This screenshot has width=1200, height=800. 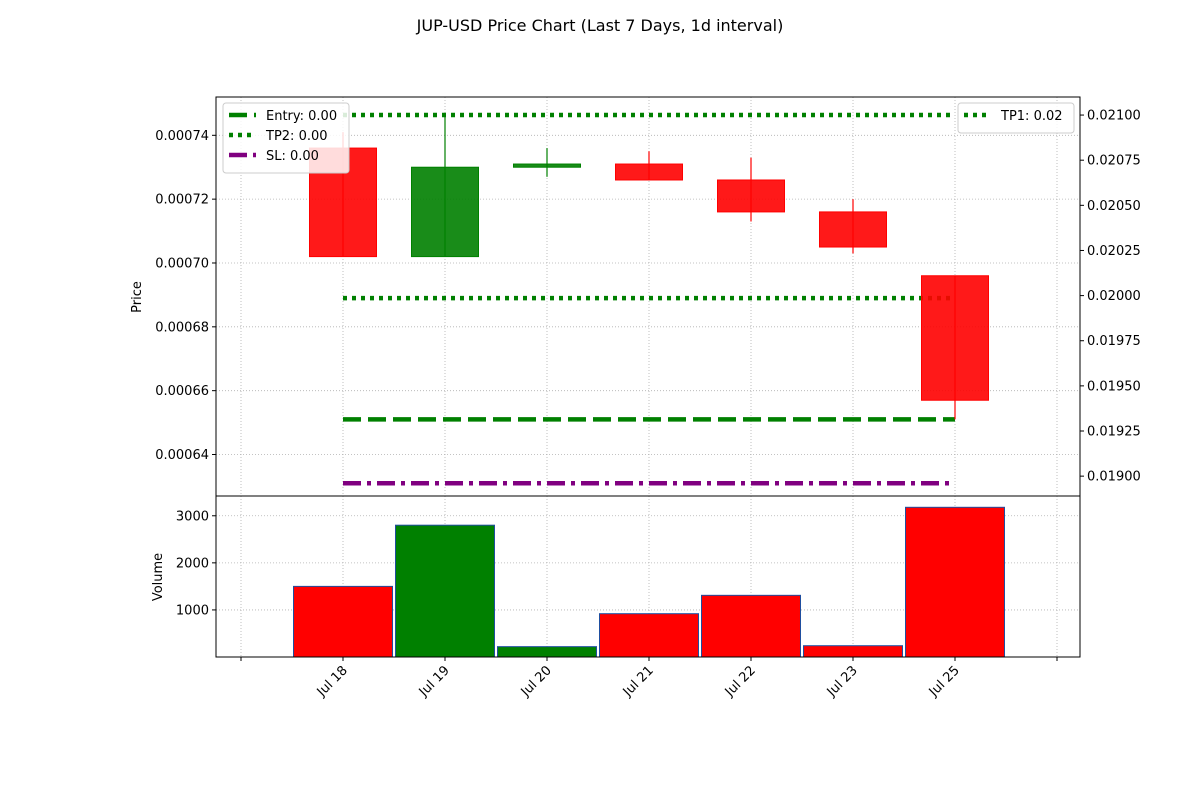 I want to click on price-right-tick-label: 0.01900, so click(x=1114, y=477).